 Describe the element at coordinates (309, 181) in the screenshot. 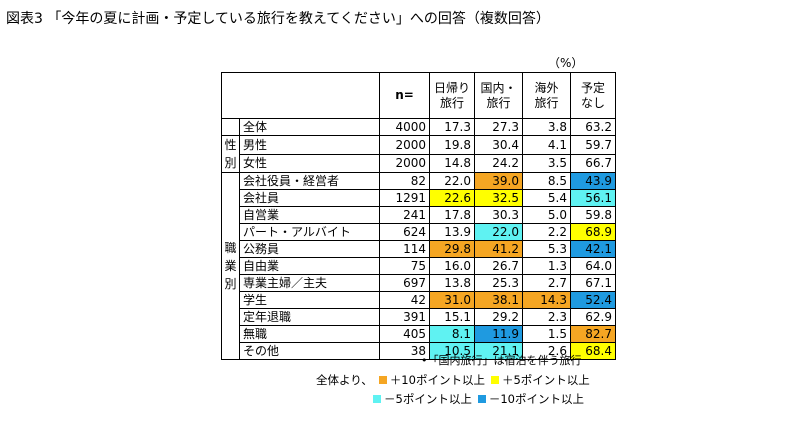

I see `row-label: 会社役員・経営者` at that location.